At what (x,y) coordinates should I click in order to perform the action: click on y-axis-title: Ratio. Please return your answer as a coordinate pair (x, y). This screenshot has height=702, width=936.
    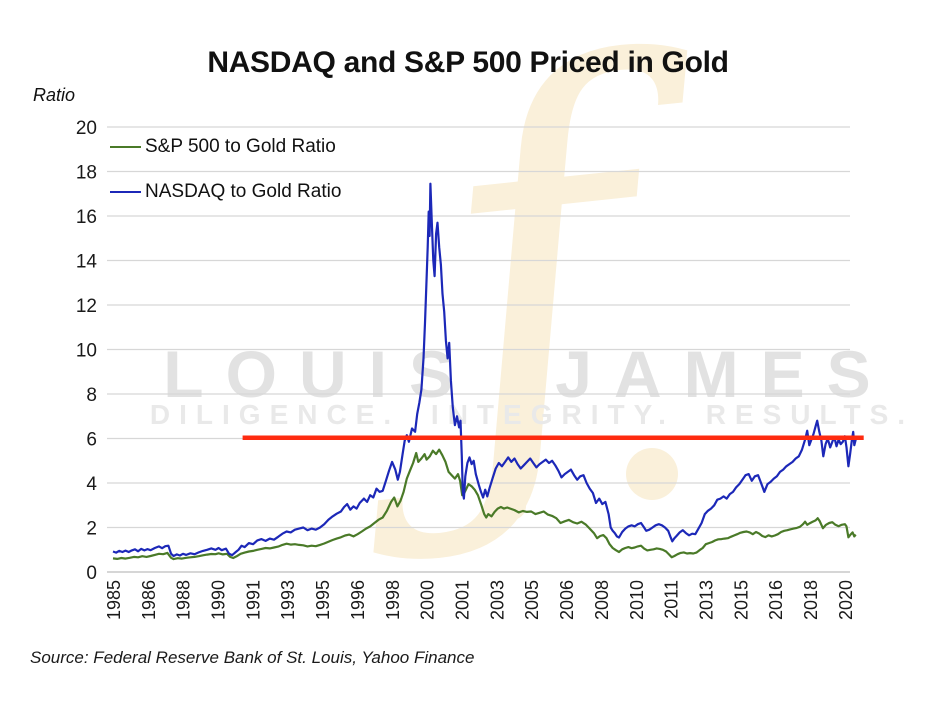
    Looking at the image, I should click on (54, 95).